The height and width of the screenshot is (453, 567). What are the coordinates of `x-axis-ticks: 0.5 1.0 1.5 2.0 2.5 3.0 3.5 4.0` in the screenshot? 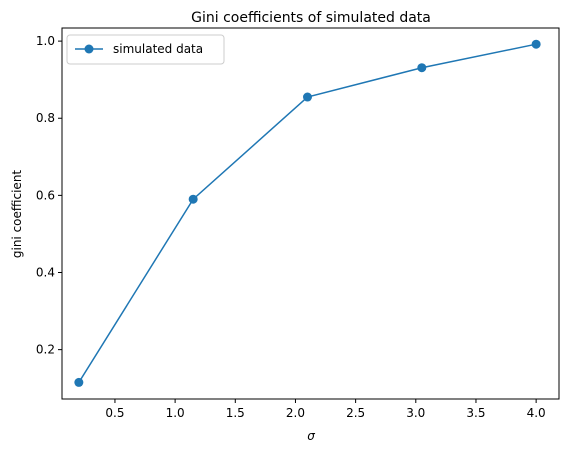 It's located at (325, 409).